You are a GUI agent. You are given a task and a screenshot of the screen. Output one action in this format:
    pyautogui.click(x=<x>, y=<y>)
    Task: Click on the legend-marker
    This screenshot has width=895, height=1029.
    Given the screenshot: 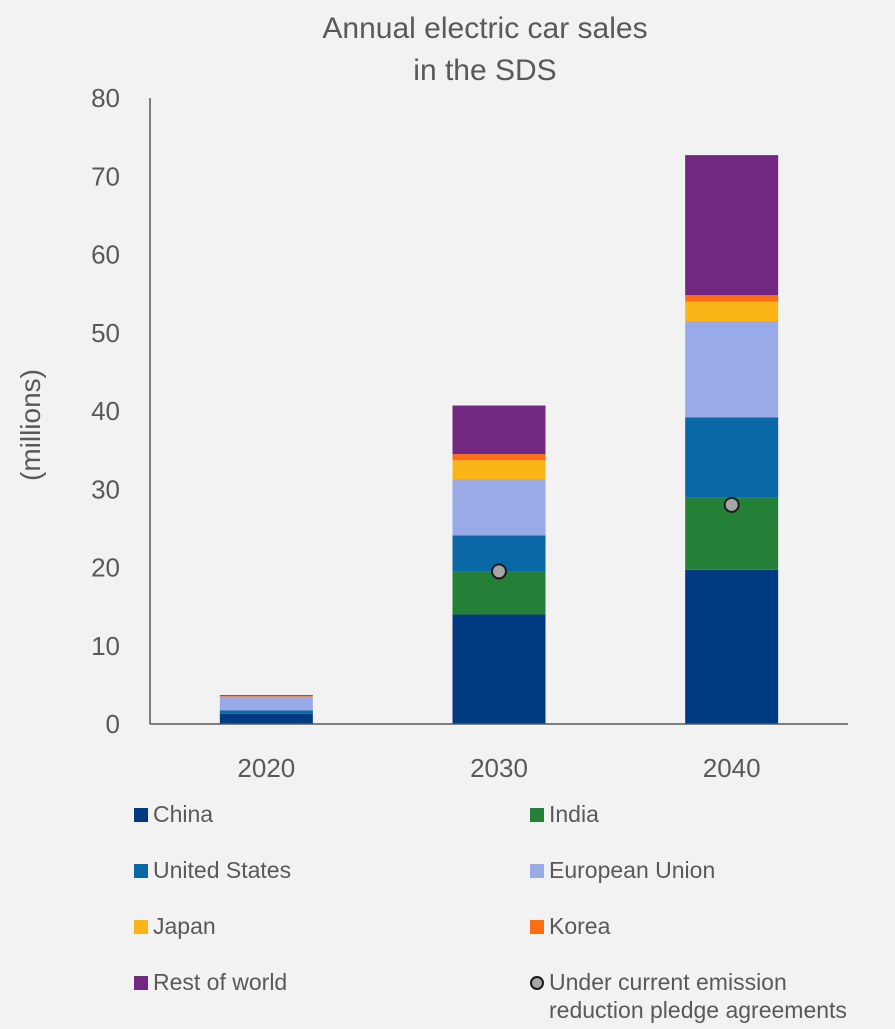 What is the action you would take?
    pyautogui.click(x=537, y=983)
    